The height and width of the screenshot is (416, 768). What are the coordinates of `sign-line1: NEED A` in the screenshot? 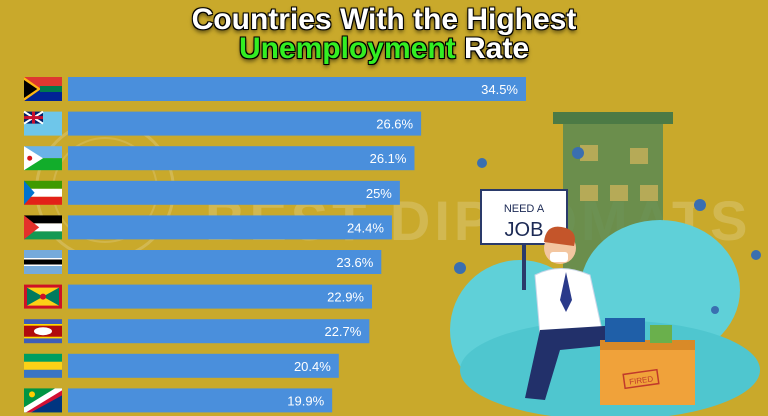 It's located at (524, 209).